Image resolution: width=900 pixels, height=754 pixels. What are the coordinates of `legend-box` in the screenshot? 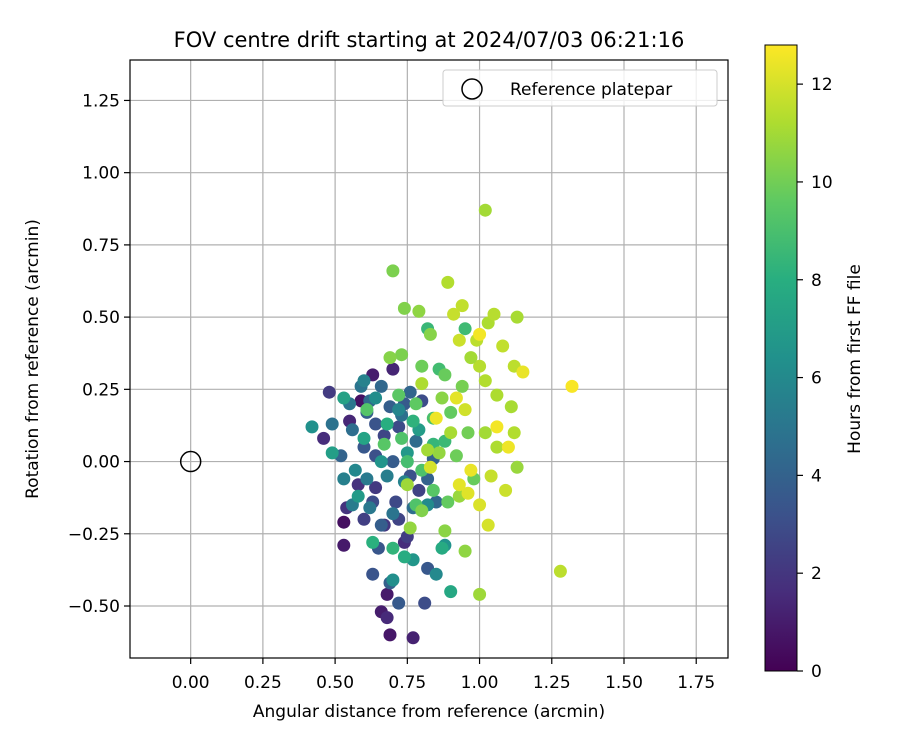 It's located at (580, 88).